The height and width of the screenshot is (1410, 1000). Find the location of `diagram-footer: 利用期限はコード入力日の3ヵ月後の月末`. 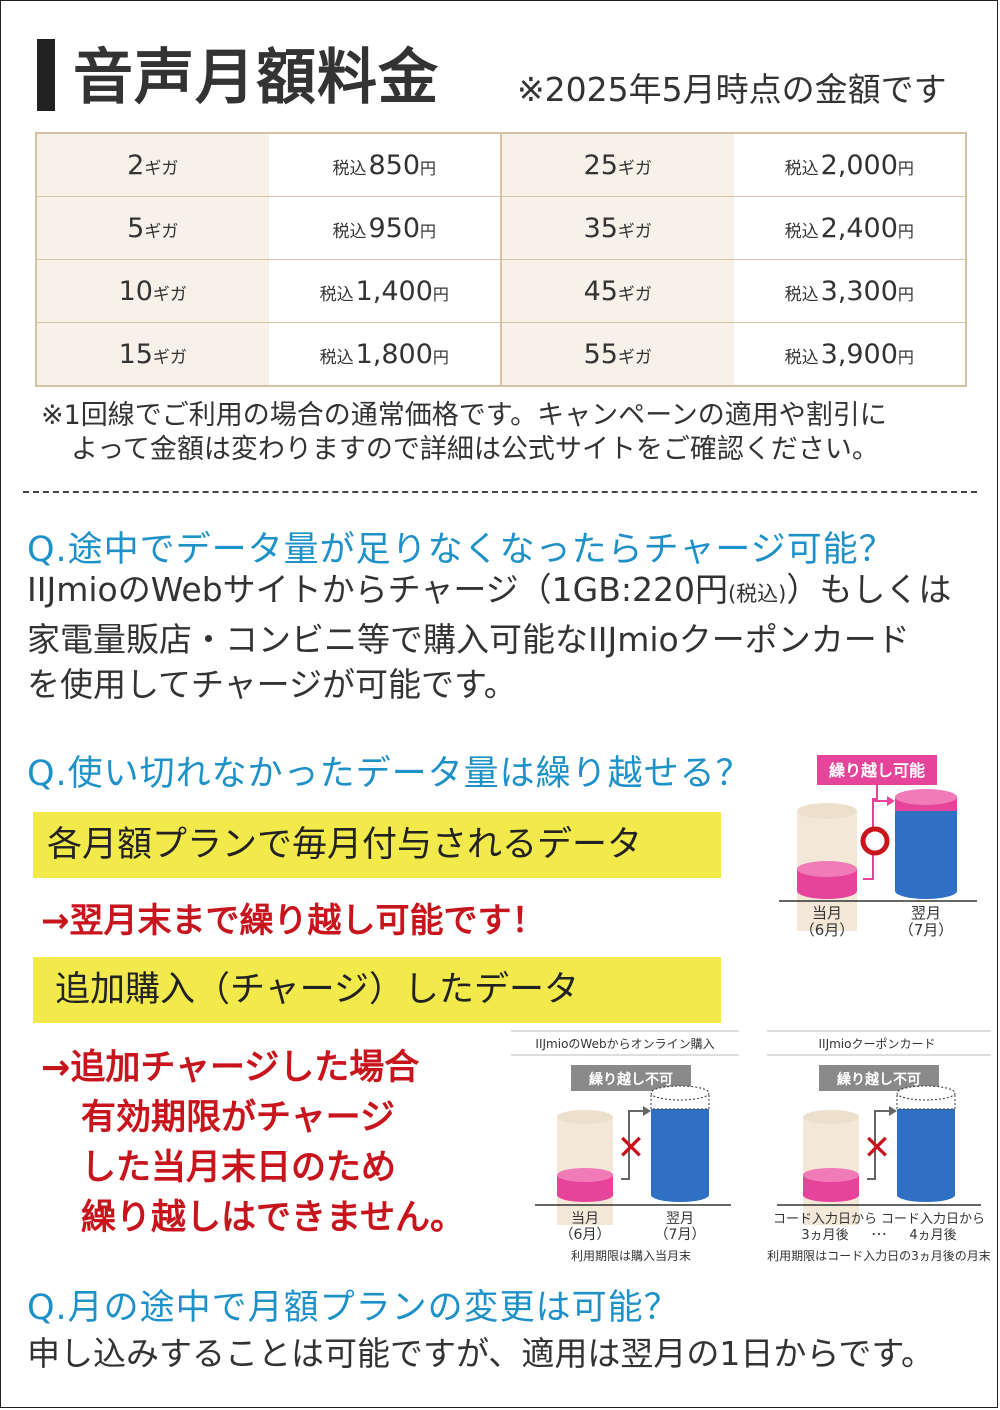

diagram-footer: 利用期限はコード入力日の3ヵ月後の月末 is located at coordinates (879, 1256).